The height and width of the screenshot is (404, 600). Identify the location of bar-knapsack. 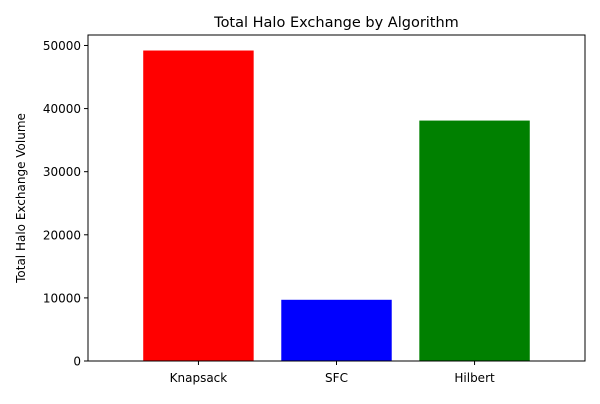
(198, 206).